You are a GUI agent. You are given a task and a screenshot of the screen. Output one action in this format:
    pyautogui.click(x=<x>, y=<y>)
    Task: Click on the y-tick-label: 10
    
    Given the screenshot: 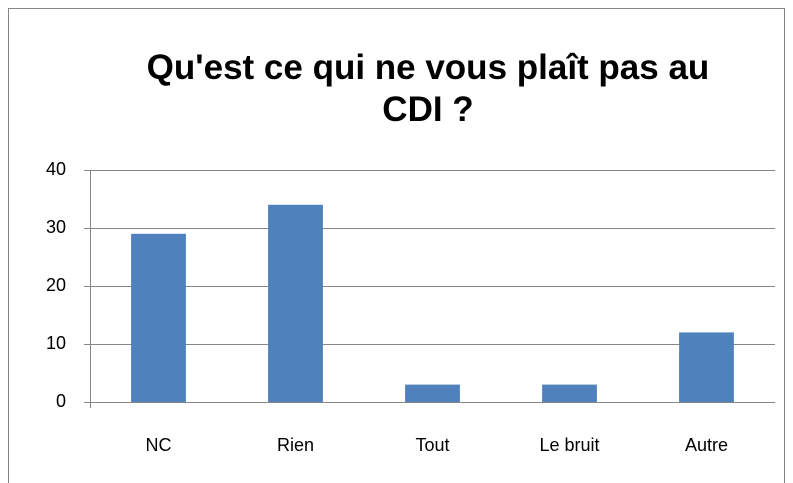 What is the action you would take?
    pyautogui.click(x=56, y=343)
    